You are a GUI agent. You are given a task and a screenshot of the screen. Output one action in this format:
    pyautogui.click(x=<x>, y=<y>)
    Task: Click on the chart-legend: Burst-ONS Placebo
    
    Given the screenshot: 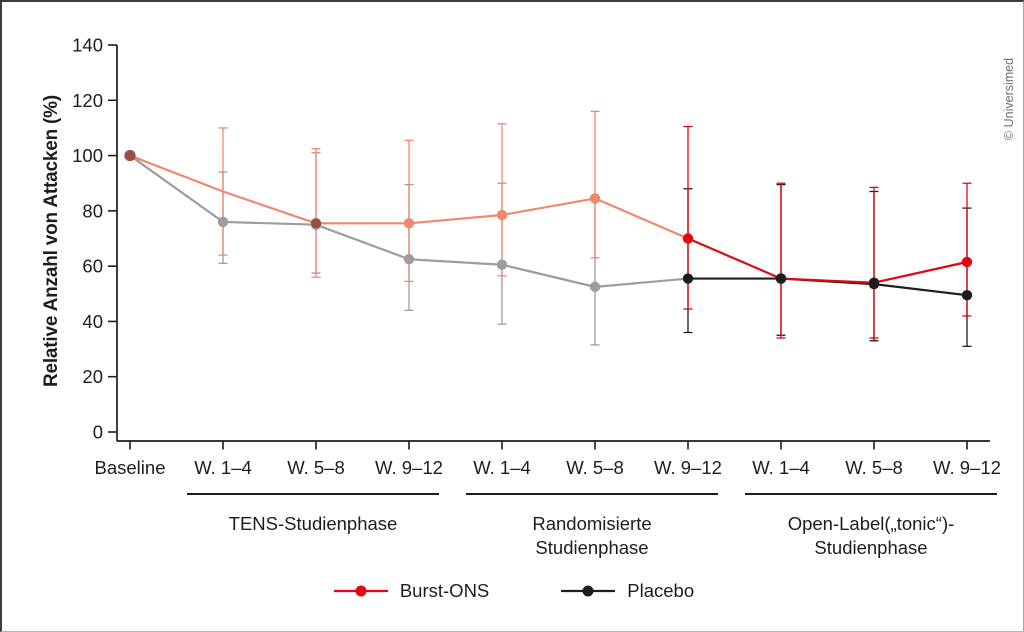 What is the action you would take?
    pyautogui.click(x=512, y=591)
    